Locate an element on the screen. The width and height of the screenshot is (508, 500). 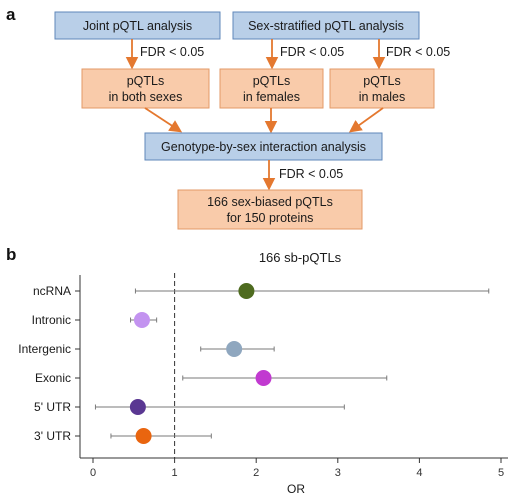
joint-analysis-text: Joint pQTL analysis is located at coordinates (137, 26).